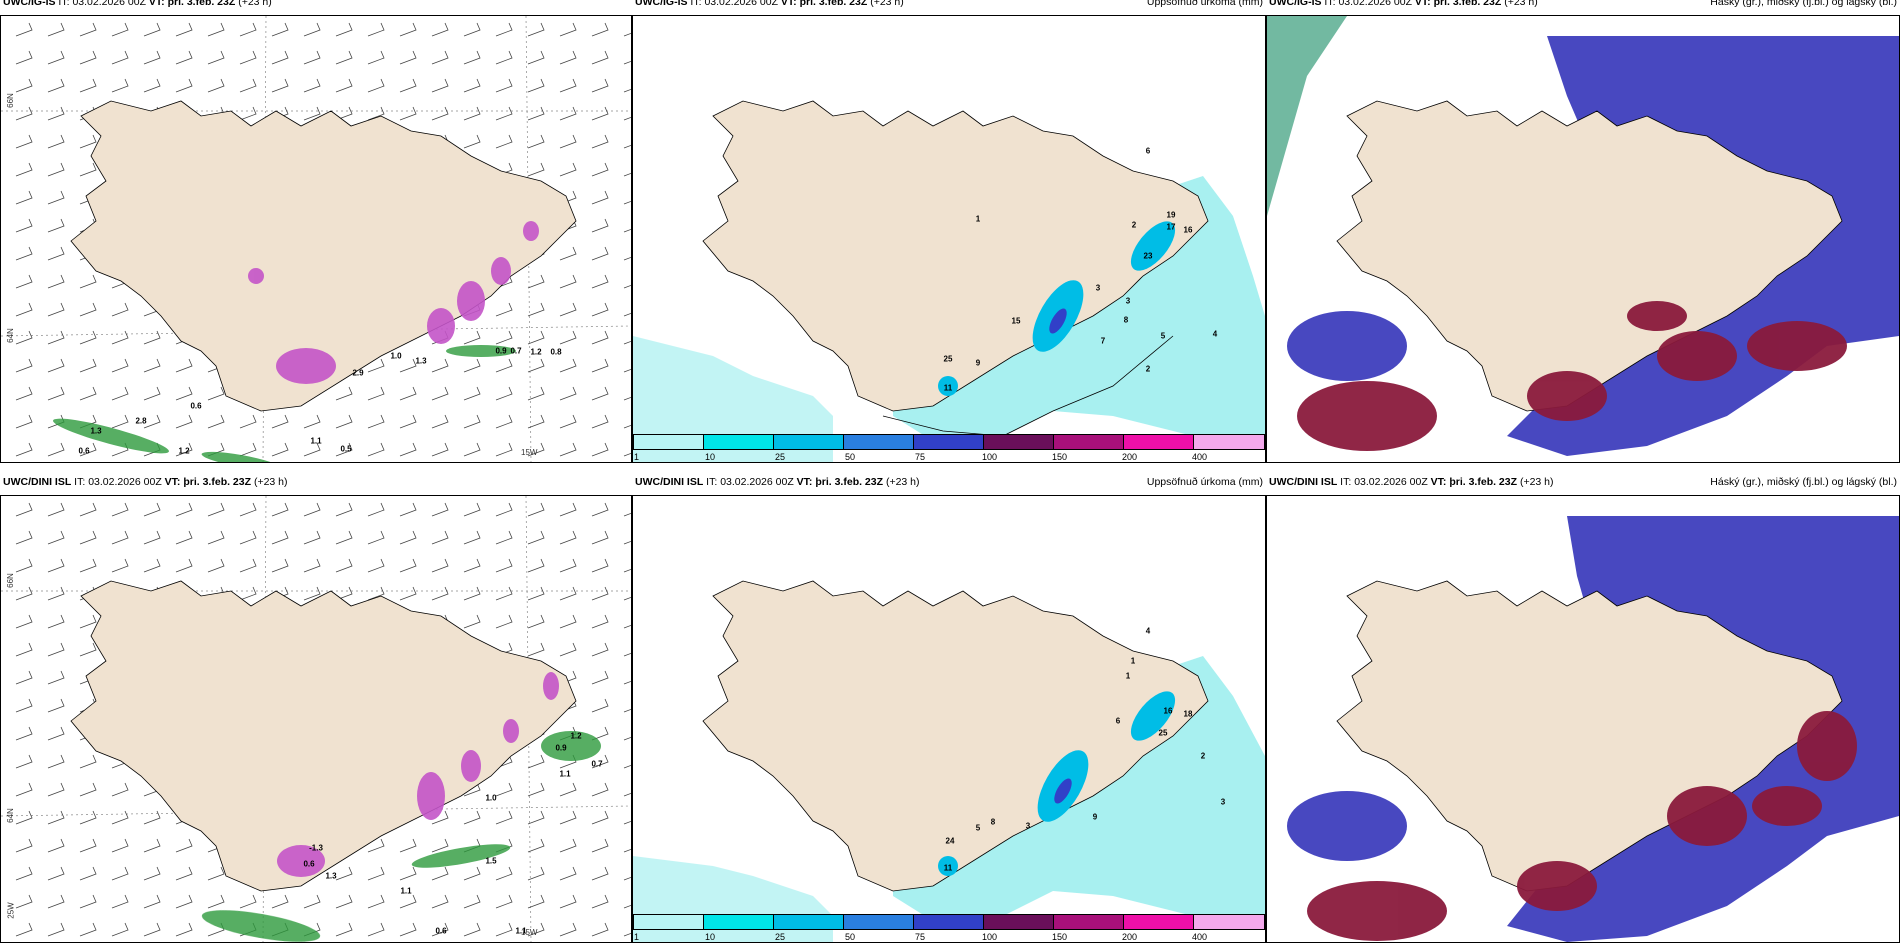 The width and height of the screenshot is (1900, 950). Describe the element at coordinates (556, 352) in the screenshot. I see `wind-value: 0.8` at that location.